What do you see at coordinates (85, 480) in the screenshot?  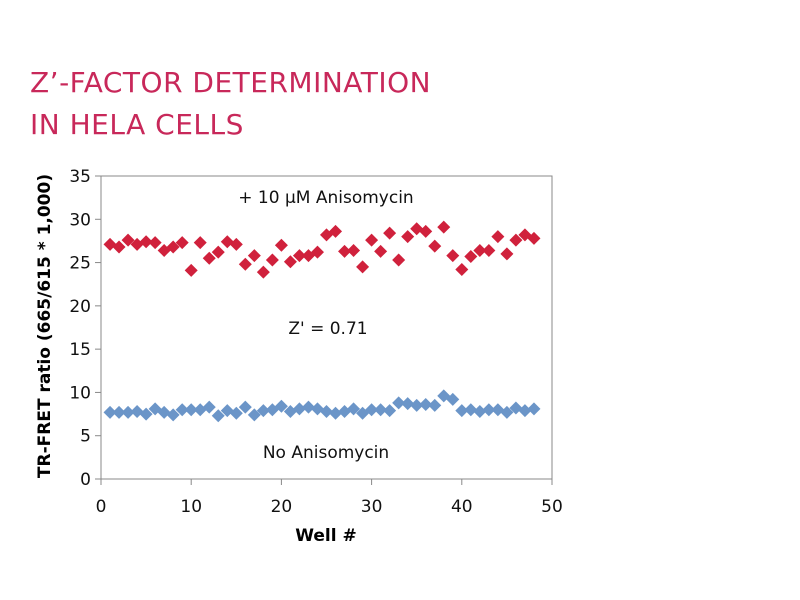 I see `y-tick-label: 0` at bounding box center [85, 480].